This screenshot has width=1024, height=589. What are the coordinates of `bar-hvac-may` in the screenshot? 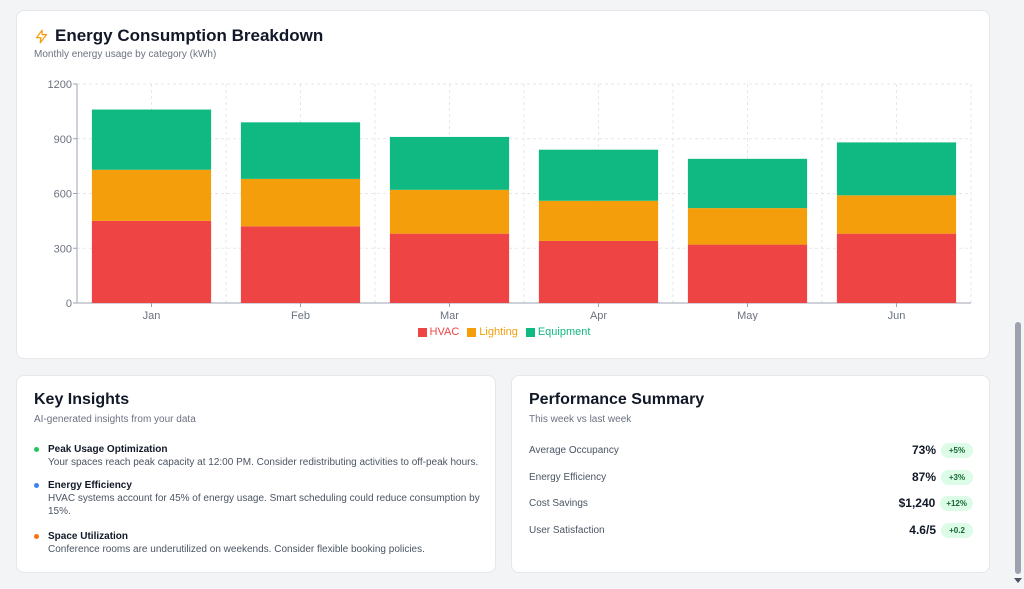 It's located at (747, 273).